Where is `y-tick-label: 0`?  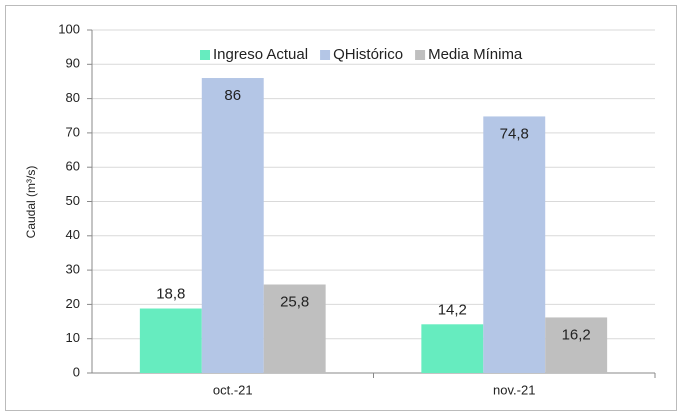 y-tick-label: 0 is located at coordinates (76, 371).